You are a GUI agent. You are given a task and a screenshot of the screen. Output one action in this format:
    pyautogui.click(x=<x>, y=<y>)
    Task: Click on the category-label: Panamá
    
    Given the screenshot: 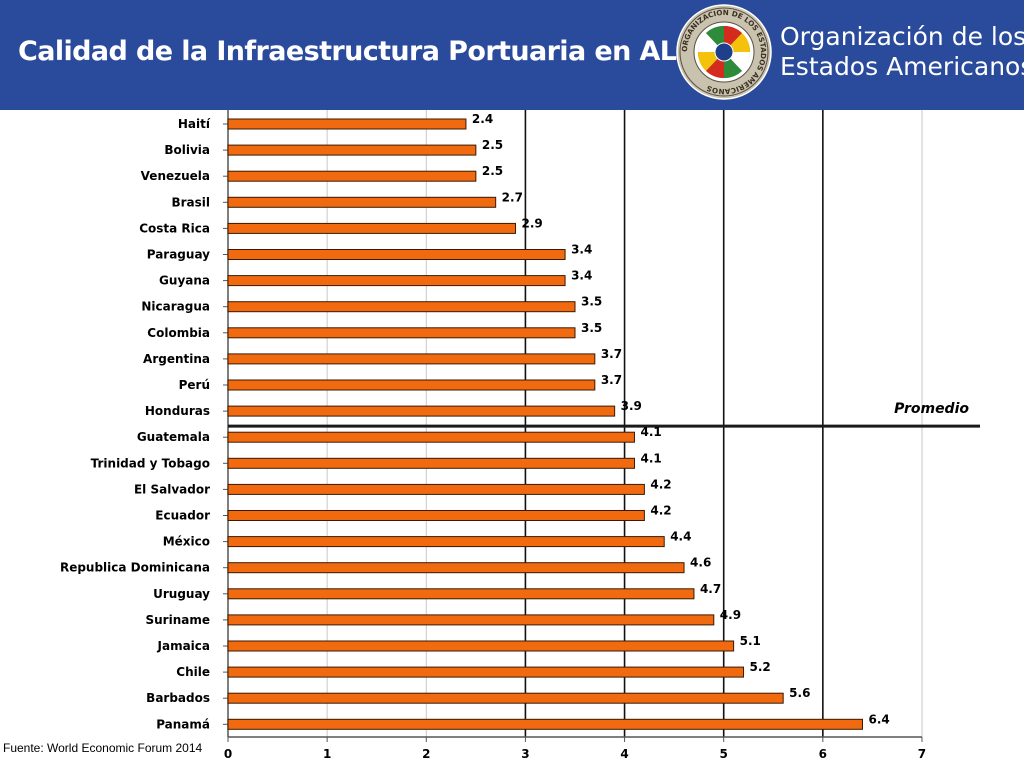 What is the action you would take?
    pyautogui.click(x=183, y=724)
    